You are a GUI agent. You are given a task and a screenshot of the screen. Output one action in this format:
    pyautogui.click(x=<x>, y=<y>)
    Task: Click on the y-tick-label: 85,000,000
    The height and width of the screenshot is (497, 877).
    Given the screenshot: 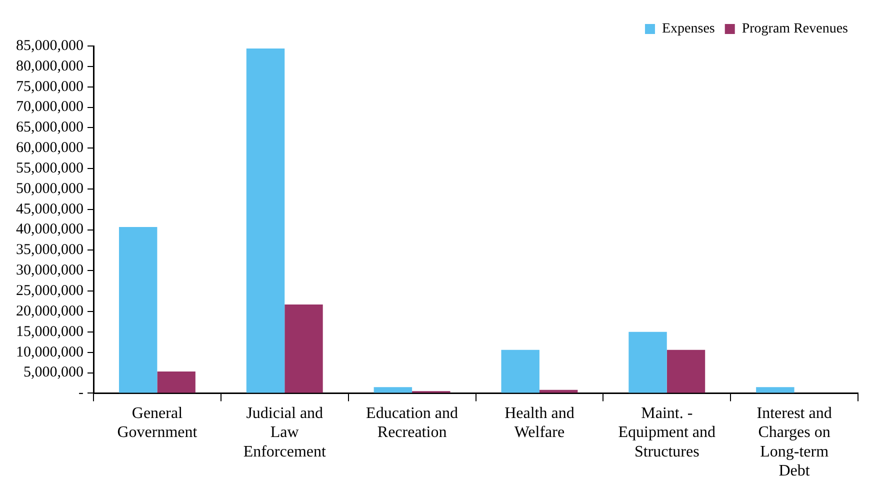 What is the action you would take?
    pyautogui.click(x=50, y=46)
    